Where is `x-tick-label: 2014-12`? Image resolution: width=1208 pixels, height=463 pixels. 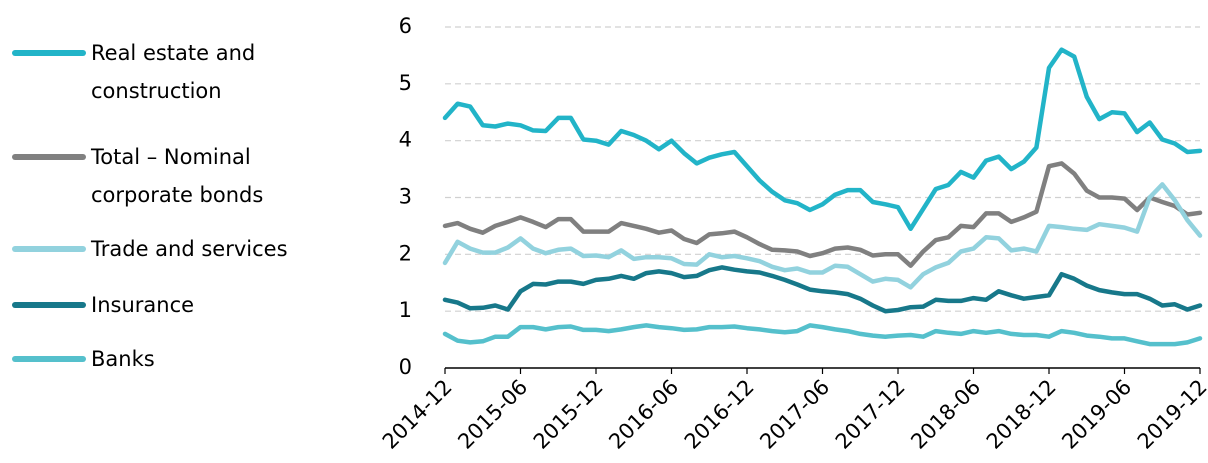
x-tick-label: 2014-12 is located at coordinates (417, 414).